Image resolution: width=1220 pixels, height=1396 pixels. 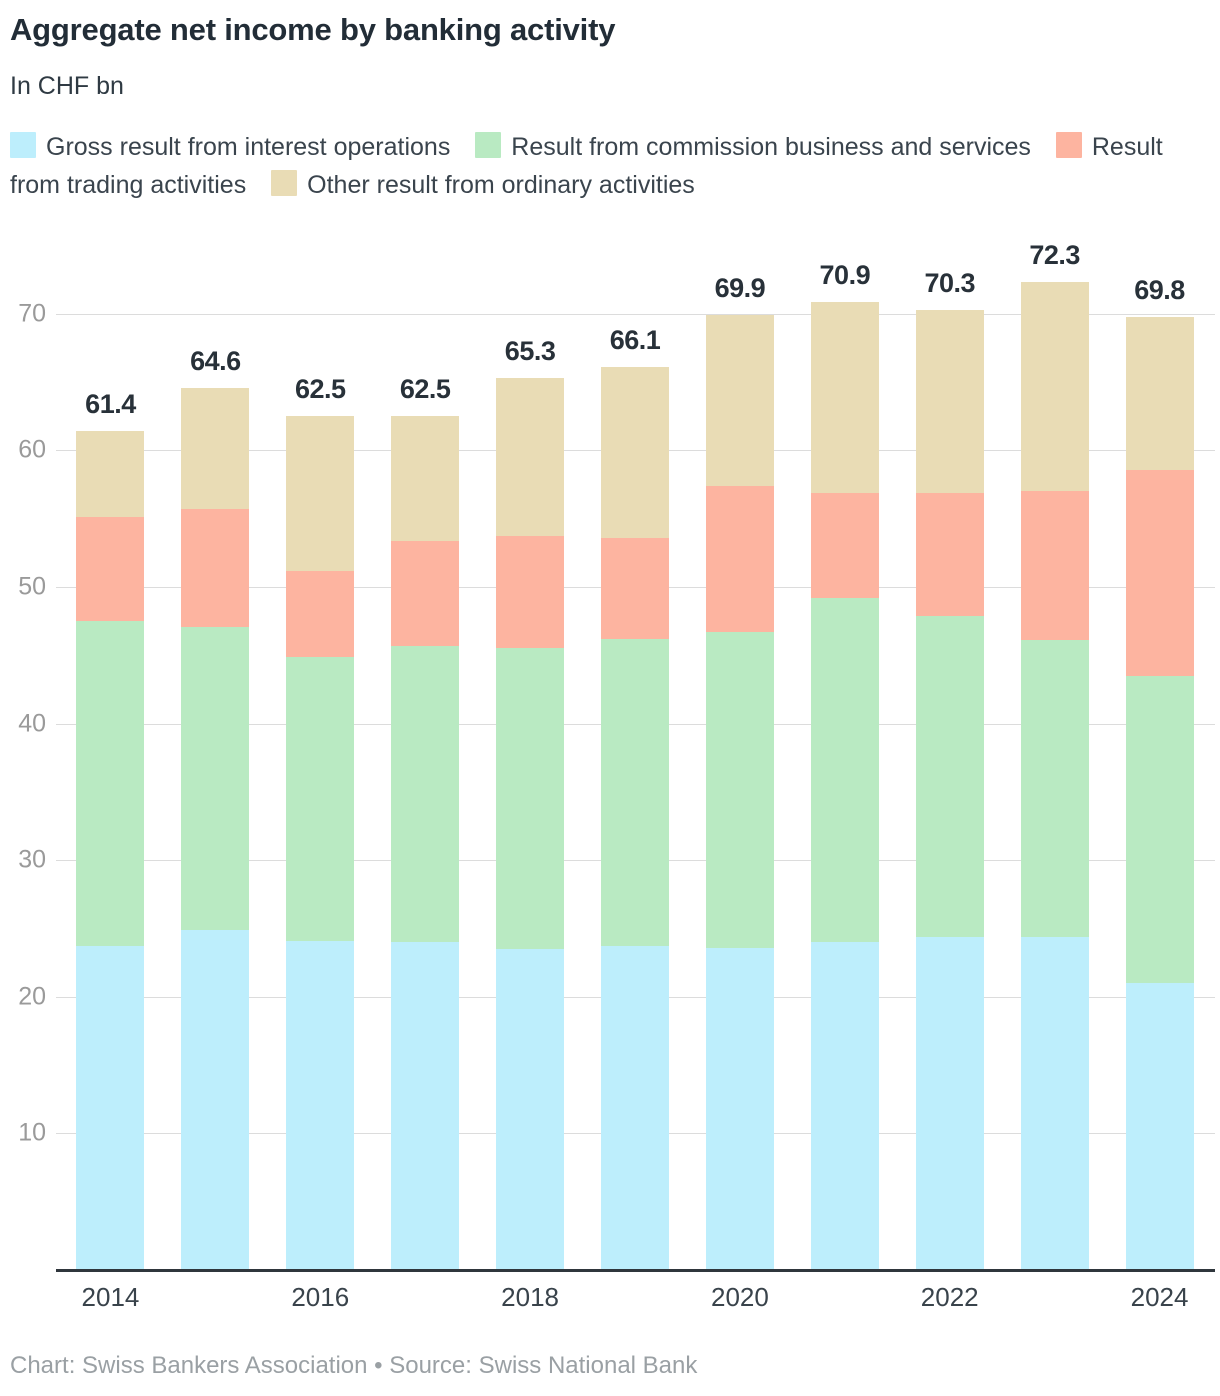 I want to click on chart-title: Aggregate net income by banking activity, so click(x=313, y=29).